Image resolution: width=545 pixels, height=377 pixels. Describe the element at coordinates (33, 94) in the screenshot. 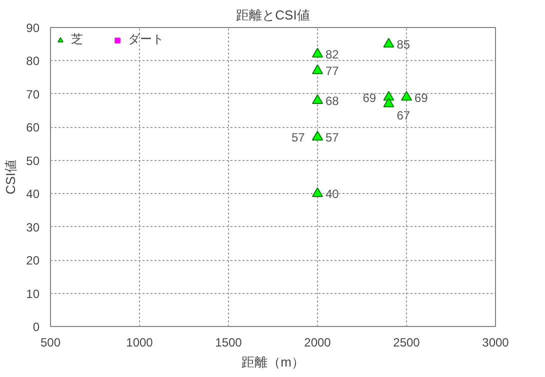

I see `y-tick-label: 70` at that location.